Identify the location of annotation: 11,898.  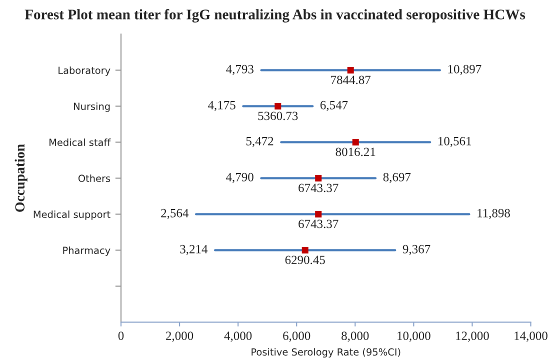
(494, 214).